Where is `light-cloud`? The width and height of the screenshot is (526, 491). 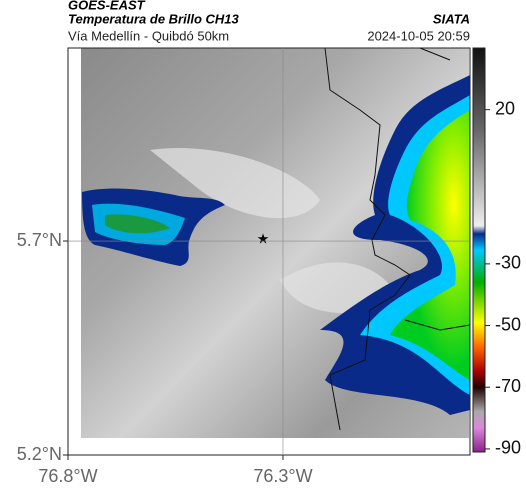 light-cloud is located at coordinates (235, 183).